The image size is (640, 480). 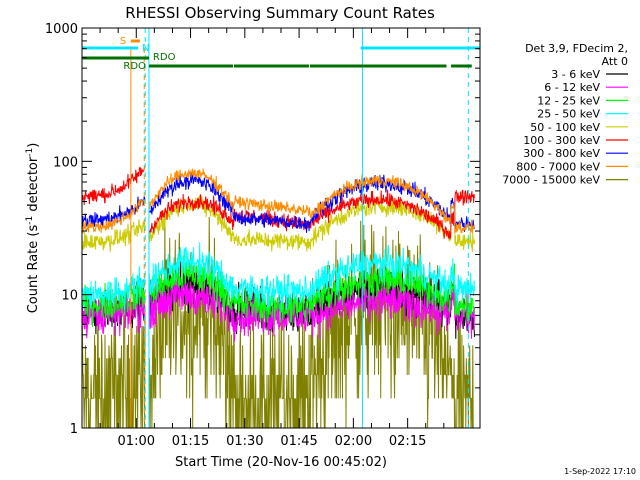 What do you see at coordinates (558, 166) in the screenshot?
I see `legend-label: 800 - 7000 keV` at bounding box center [558, 166].